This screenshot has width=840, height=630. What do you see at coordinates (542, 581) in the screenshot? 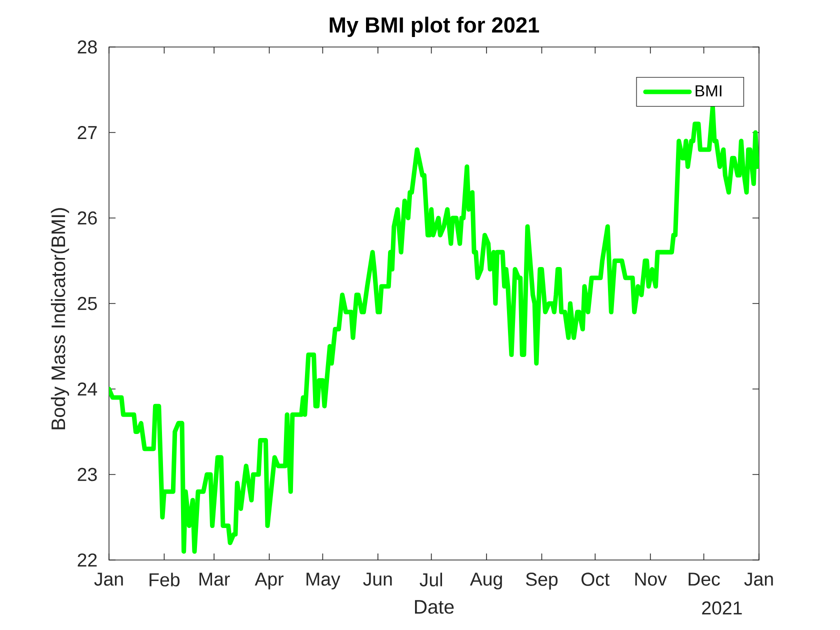
I see `x-tick-label: Sep` at bounding box center [542, 581].